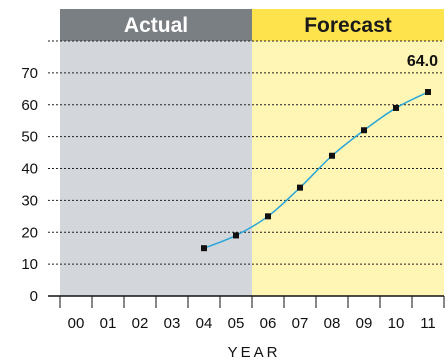 The width and height of the screenshot is (448, 363). What do you see at coordinates (364, 323) in the screenshot?
I see `x-tick-label: 09` at bounding box center [364, 323].